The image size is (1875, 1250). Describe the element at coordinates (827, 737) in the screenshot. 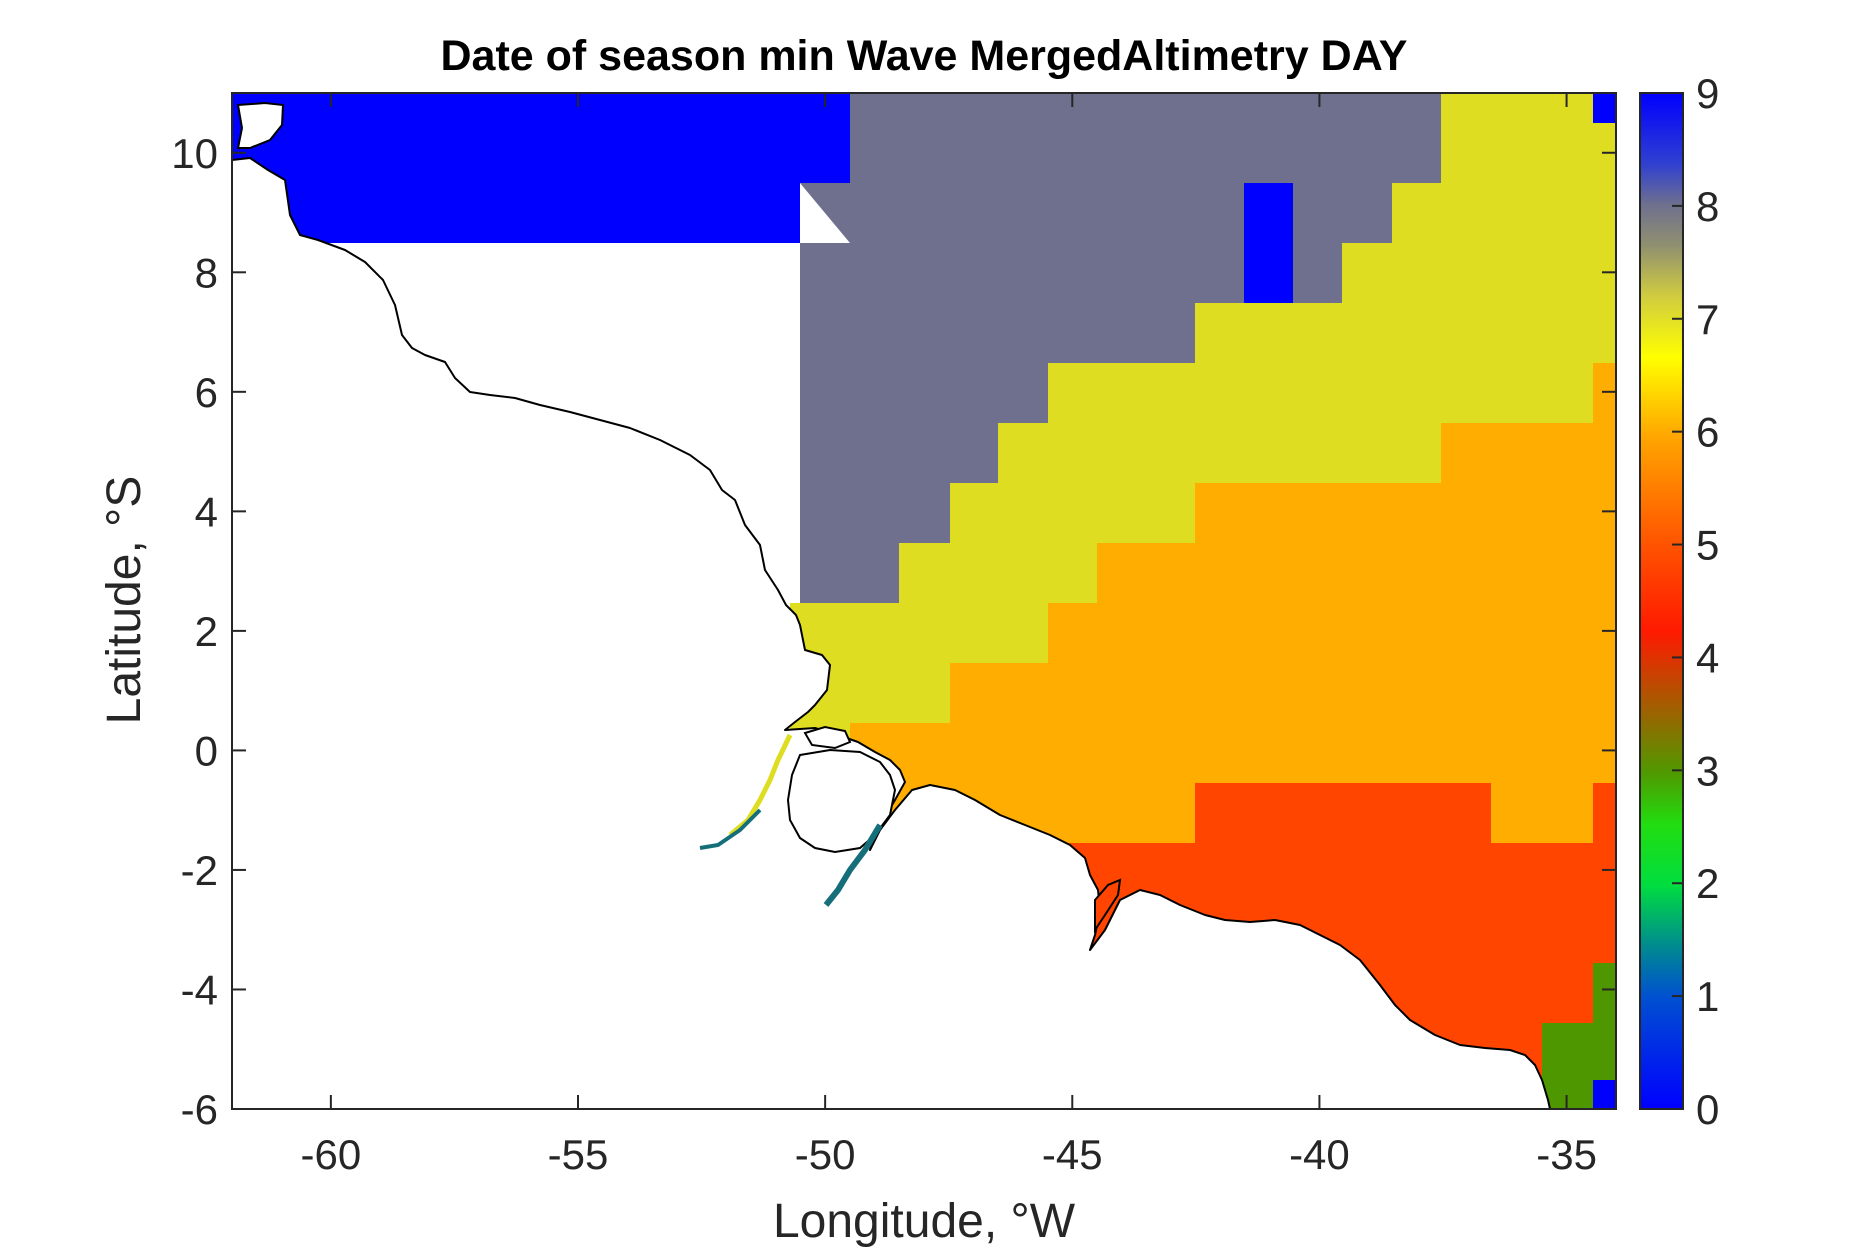

I see `estuary-island-small` at that location.